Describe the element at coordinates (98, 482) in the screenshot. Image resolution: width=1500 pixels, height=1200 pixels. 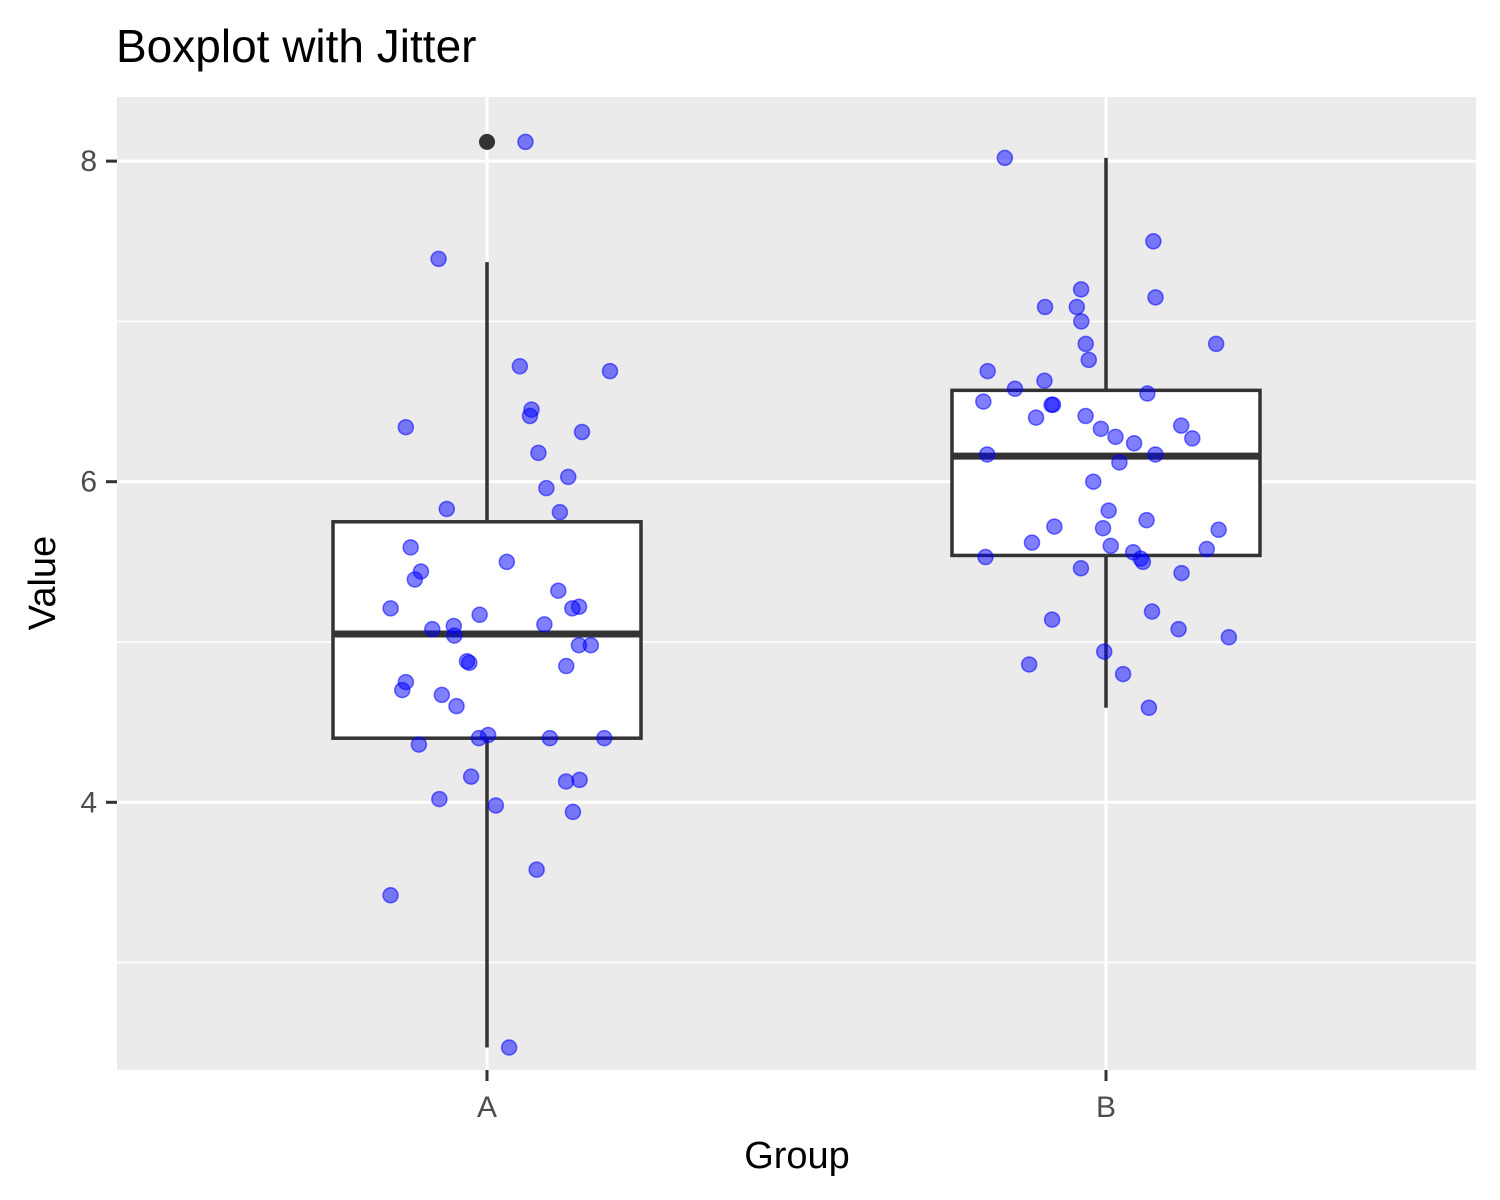
I see `y-axis: 4 6 8` at that location.